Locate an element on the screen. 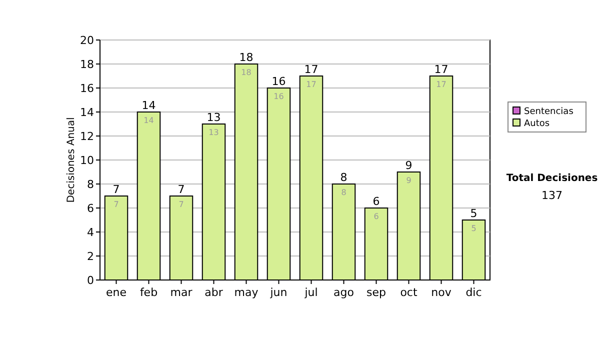  total-label: 14 is located at coordinates (149, 105).